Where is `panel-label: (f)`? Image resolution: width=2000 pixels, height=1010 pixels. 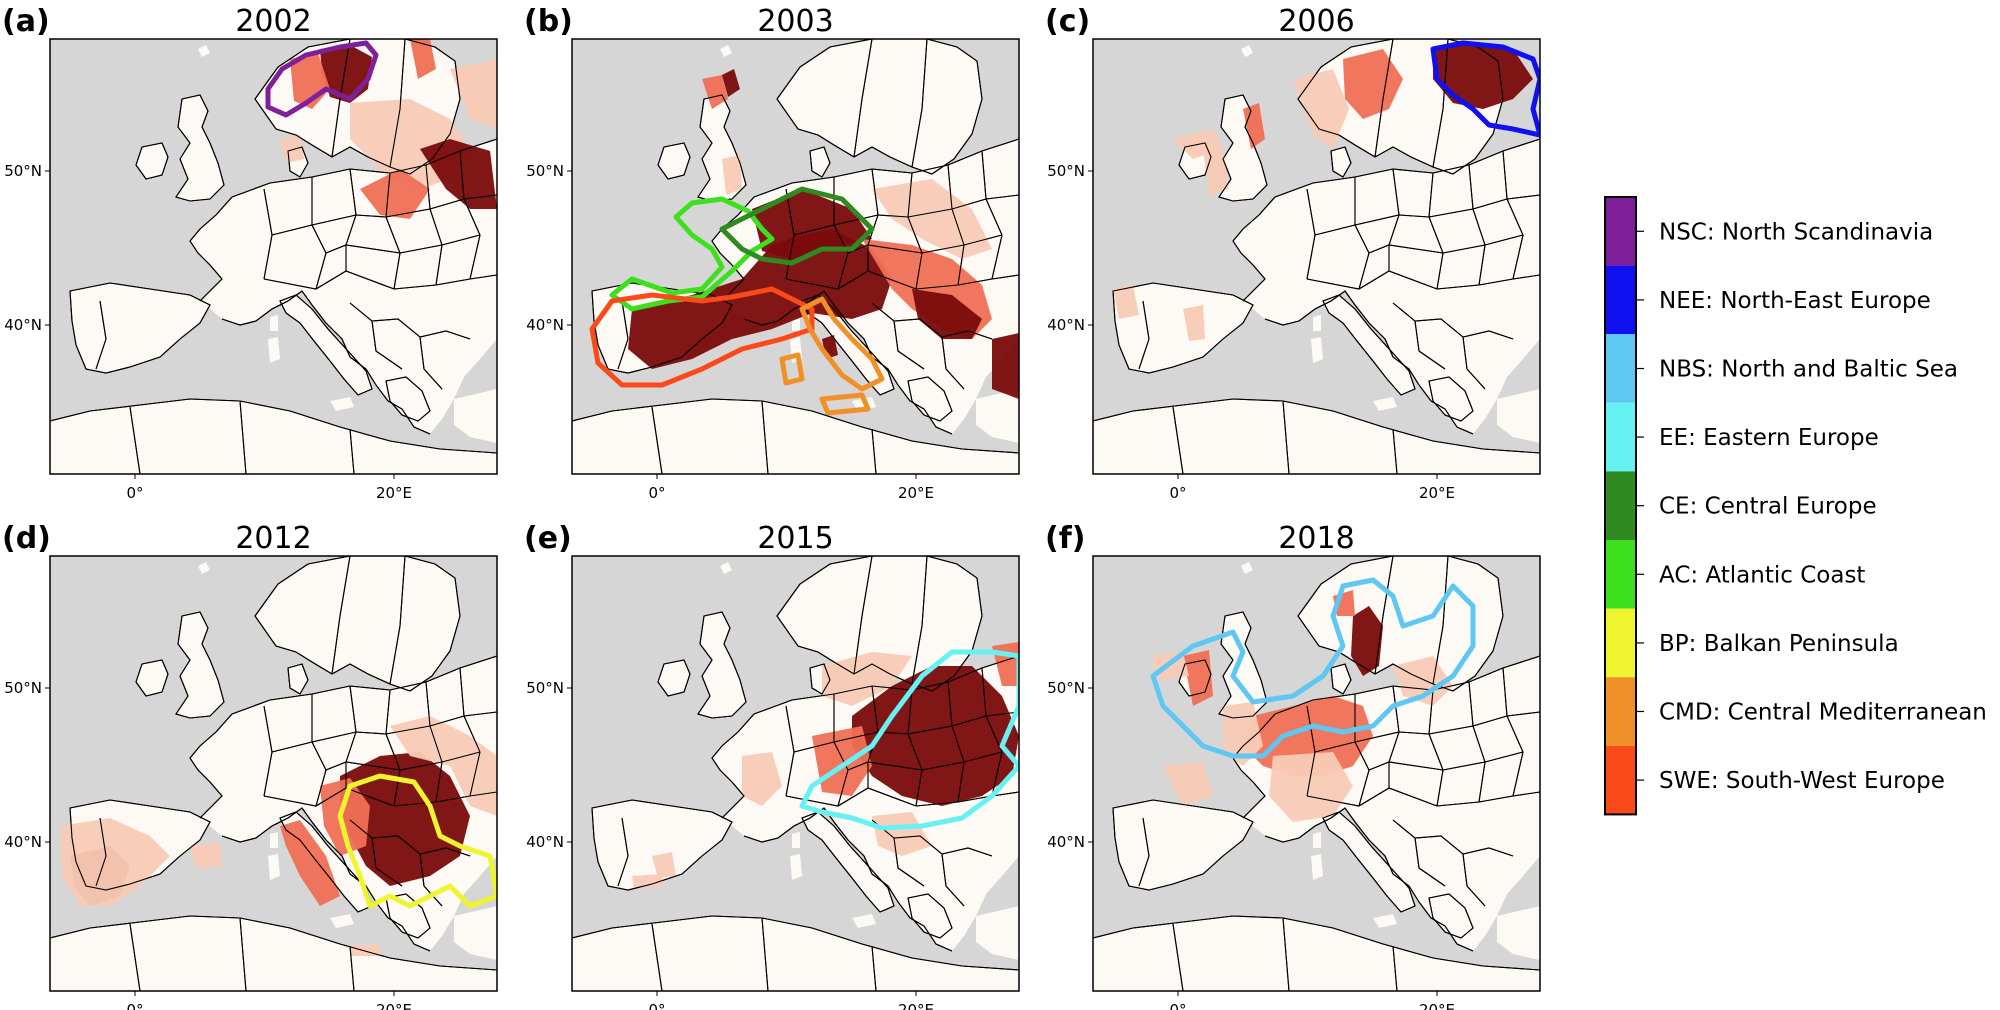
panel-label: (f) is located at coordinates (1065, 538).